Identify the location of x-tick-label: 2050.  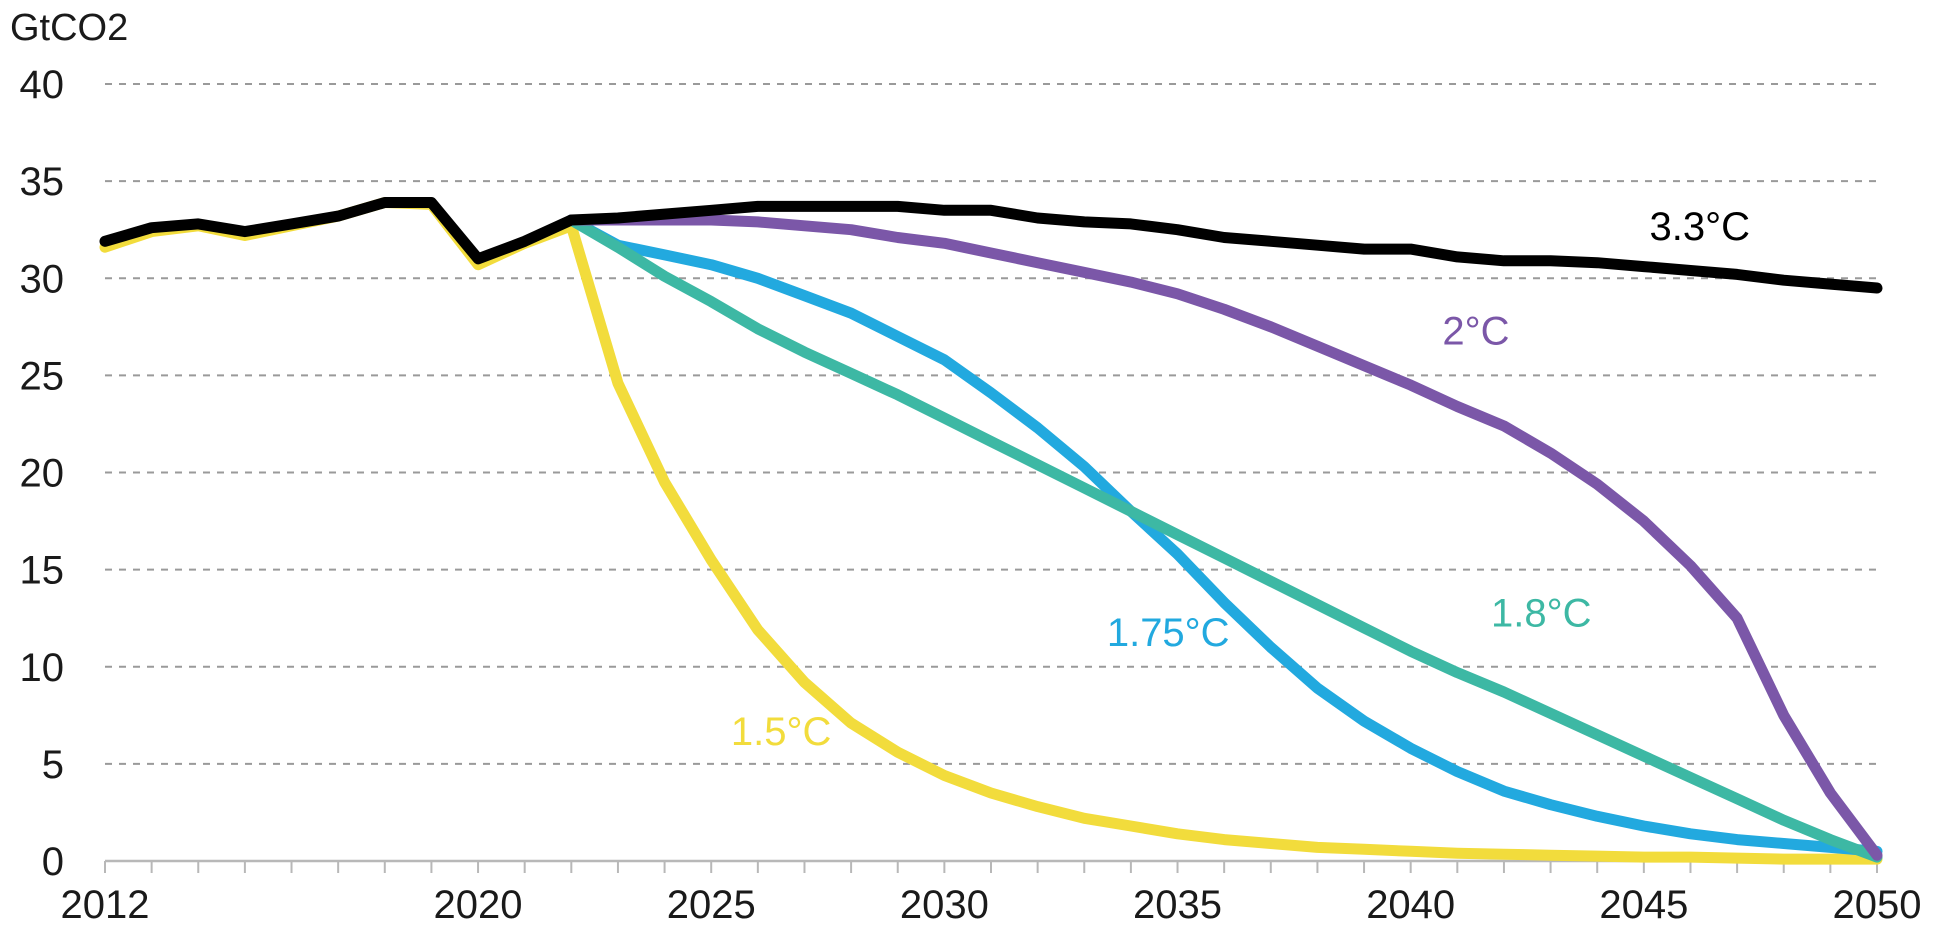
(1877, 905).